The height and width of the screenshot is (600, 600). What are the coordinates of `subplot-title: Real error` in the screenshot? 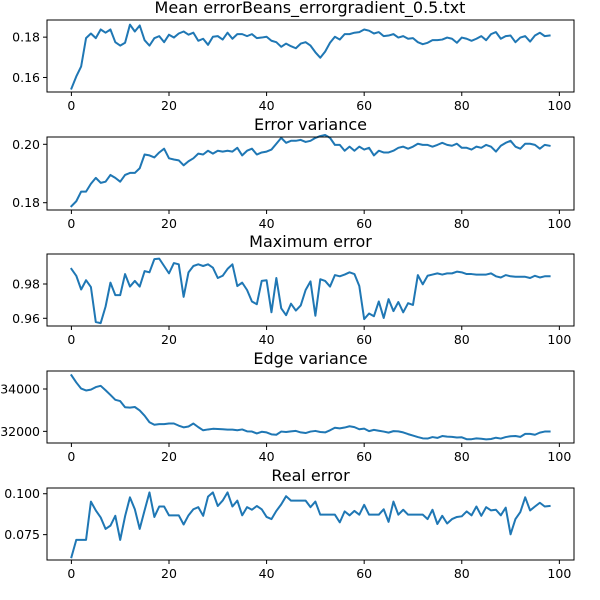 It's located at (310, 475).